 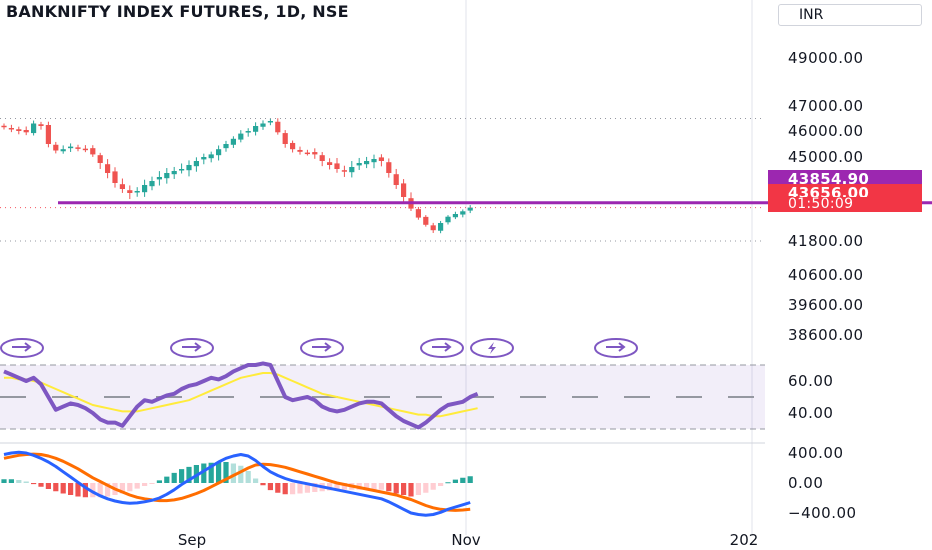 What do you see at coordinates (237, 483) in the screenshot?
I see `macd-line` at bounding box center [237, 483].